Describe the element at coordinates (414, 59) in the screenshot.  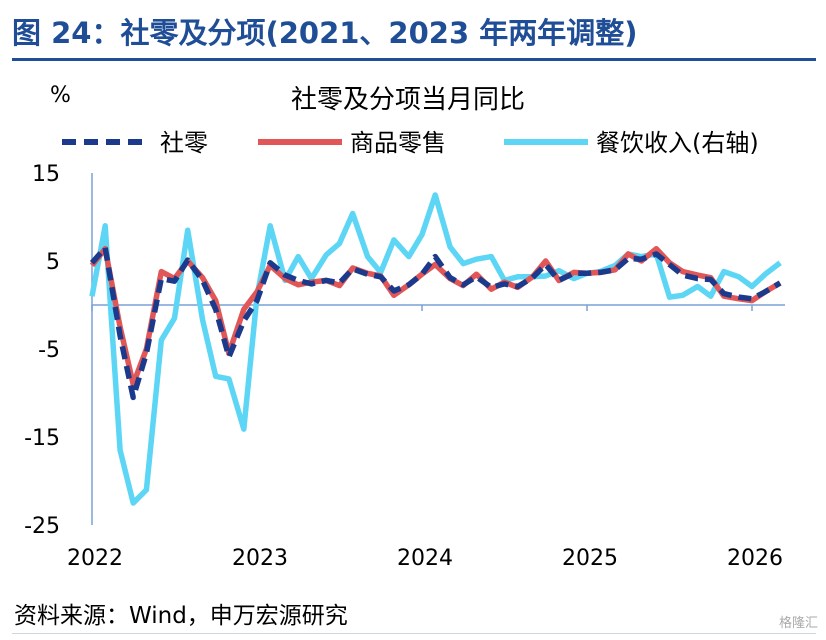
I see `title-underline` at that location.